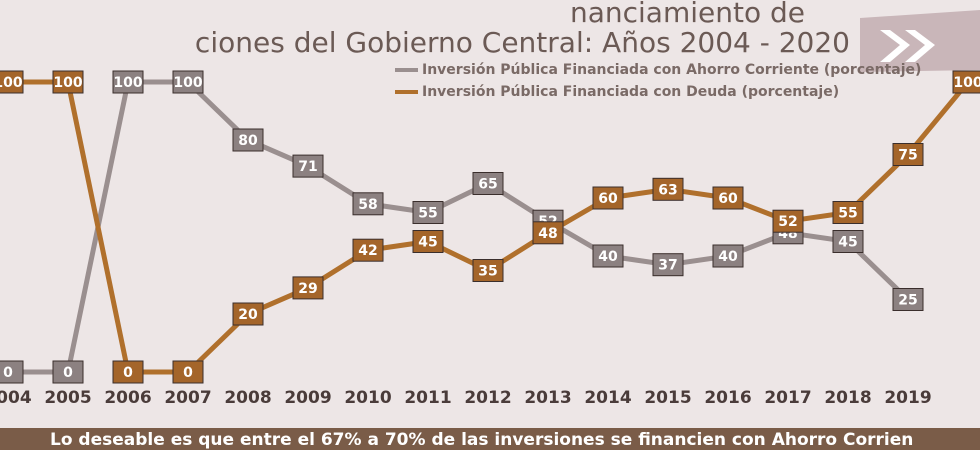  Describe the element at coordinates (427, 398) in the screenshot. I see `x-tick-label: 2011` at that location.